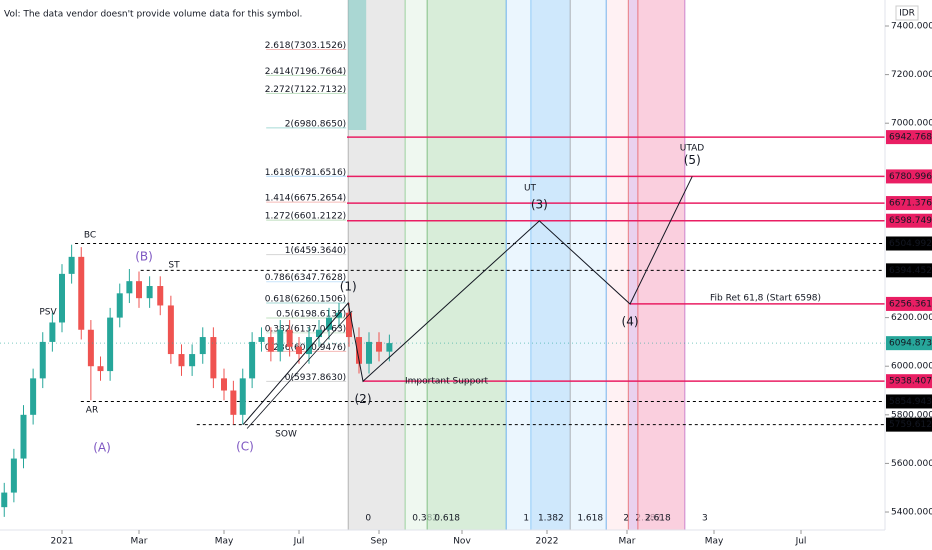  Describe the element at coordinates (90, 236) in the screenshot. I see `annotation: BC` at that location.